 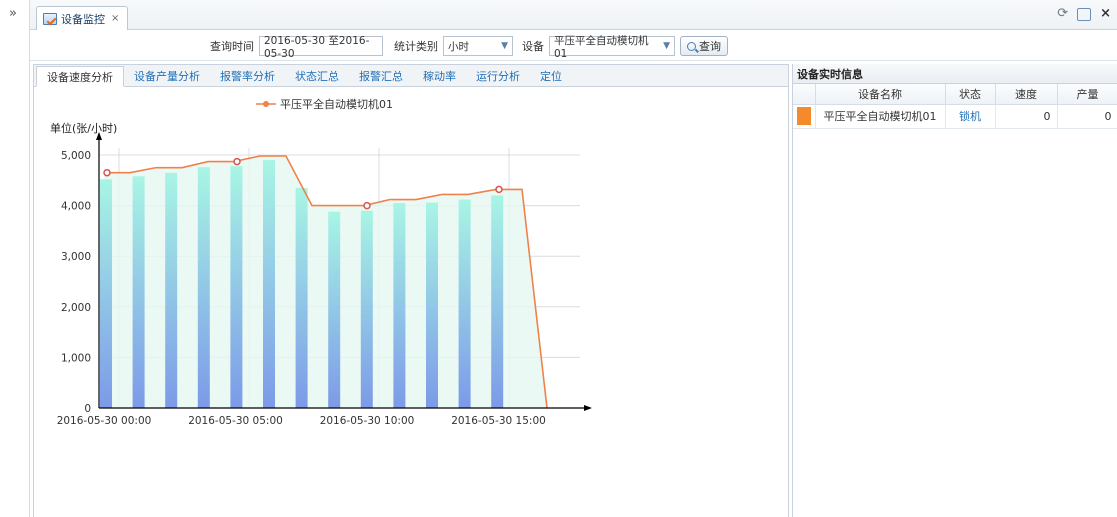 What do you see at coordinates (1026, 116) in the screenshot?
I see `speed-cell: 0` at bounding box center [1026, 116].